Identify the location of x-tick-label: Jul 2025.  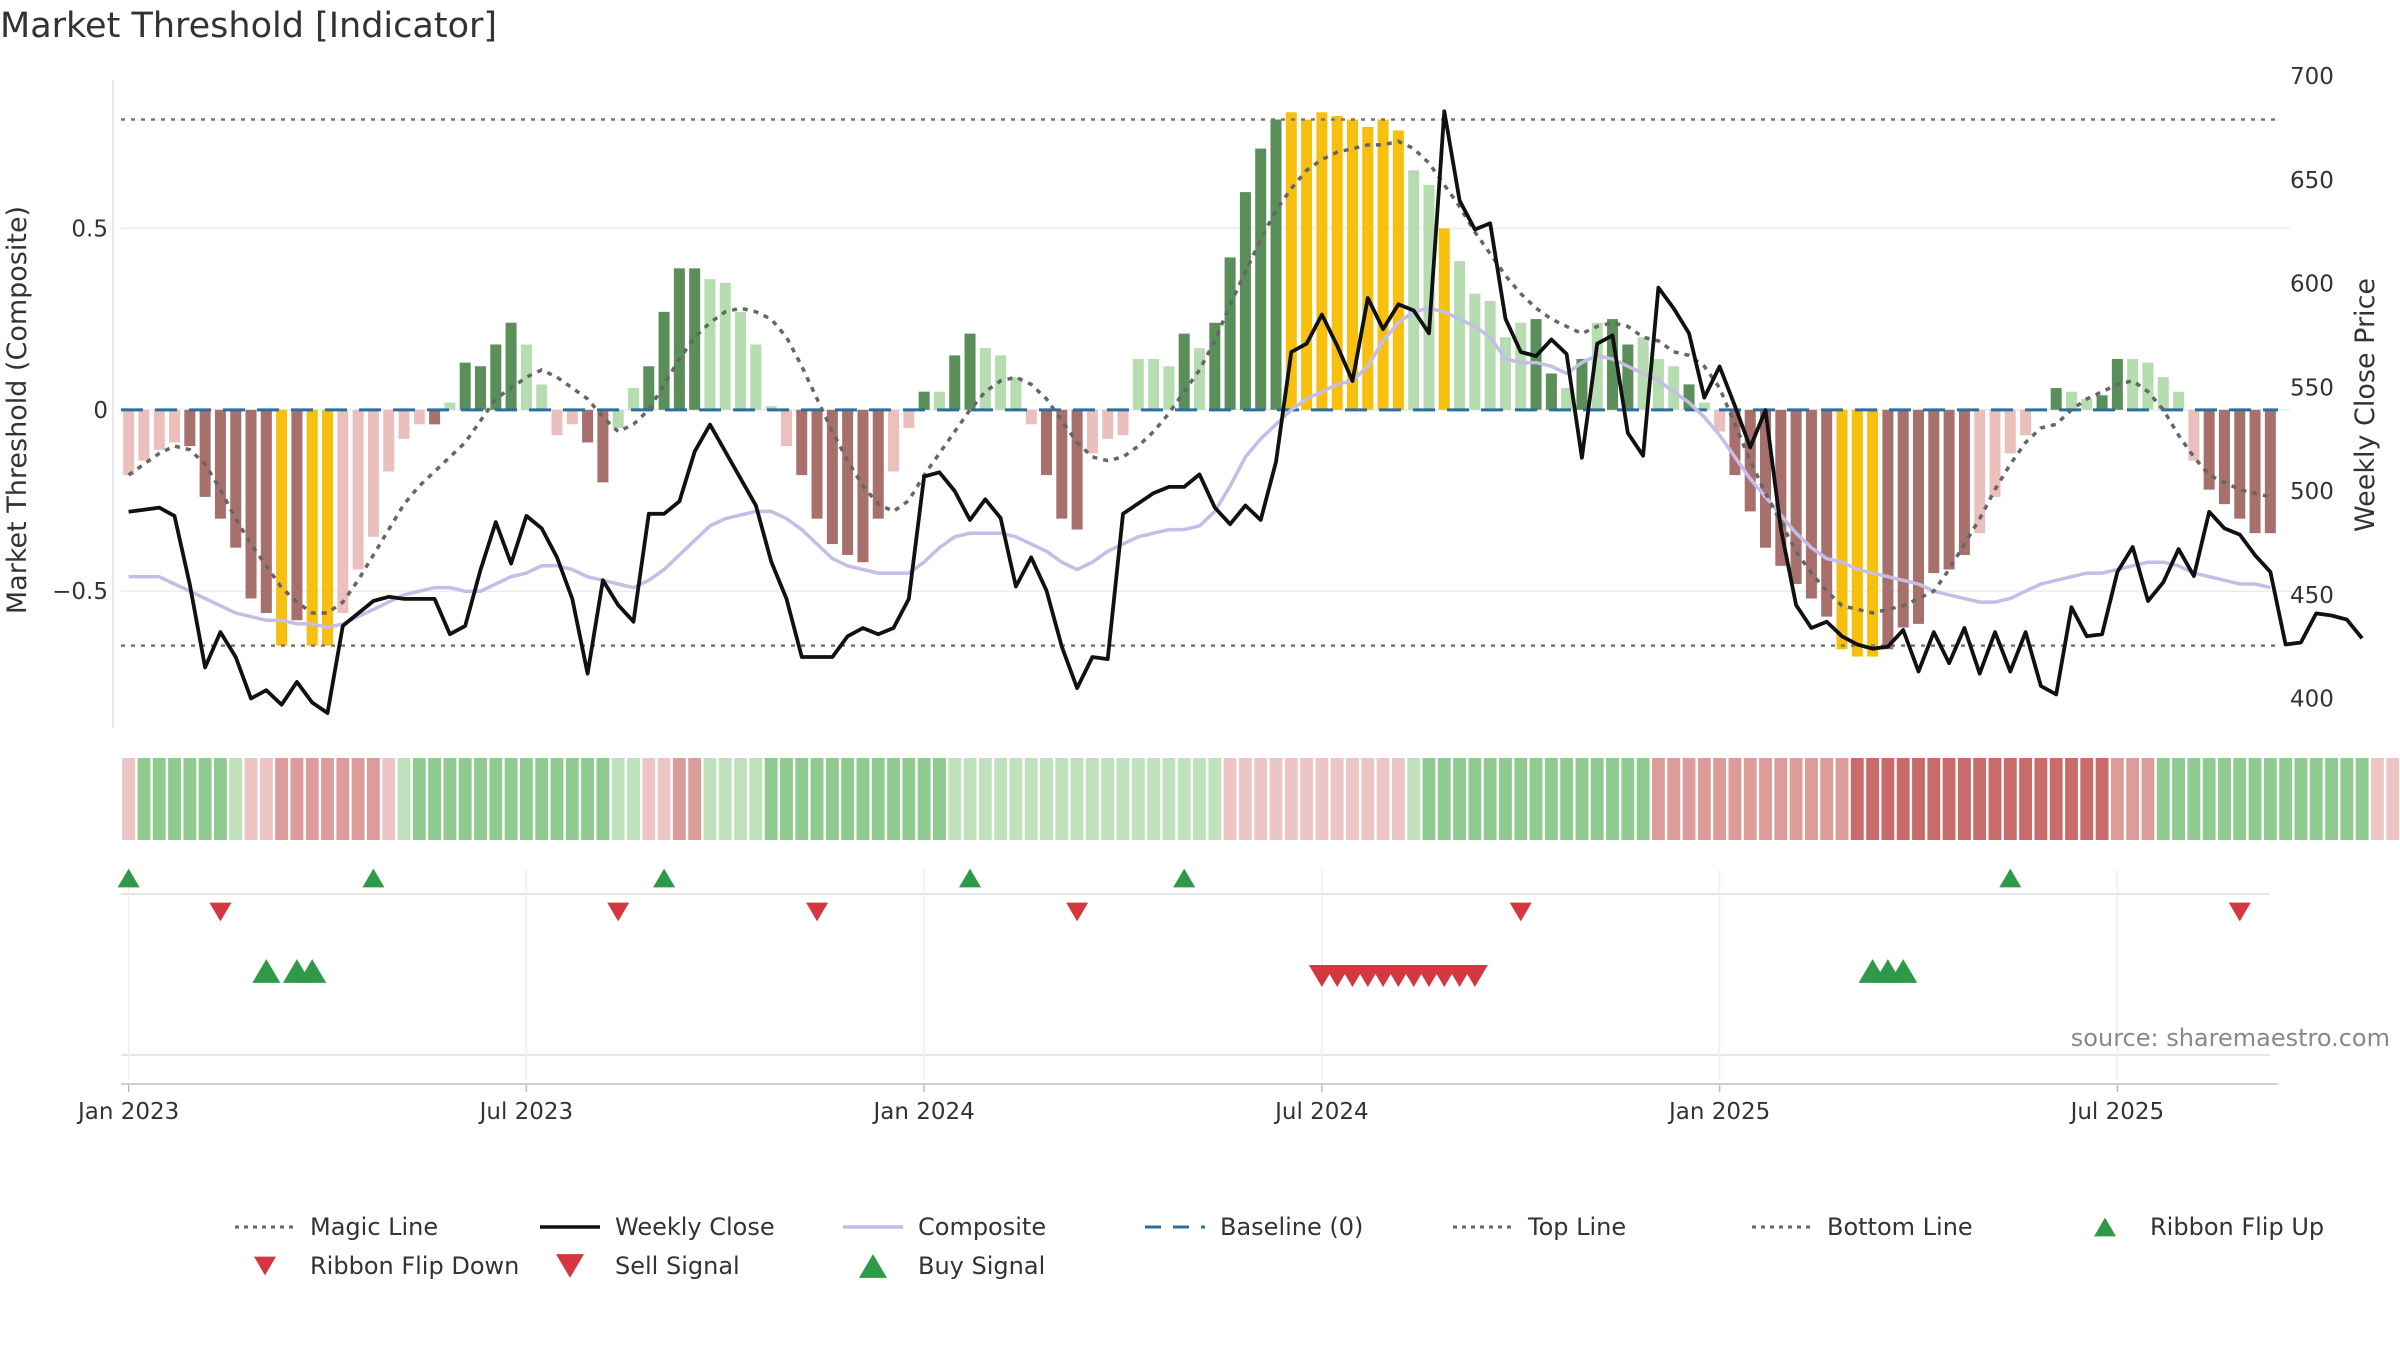
(2117, 1112).